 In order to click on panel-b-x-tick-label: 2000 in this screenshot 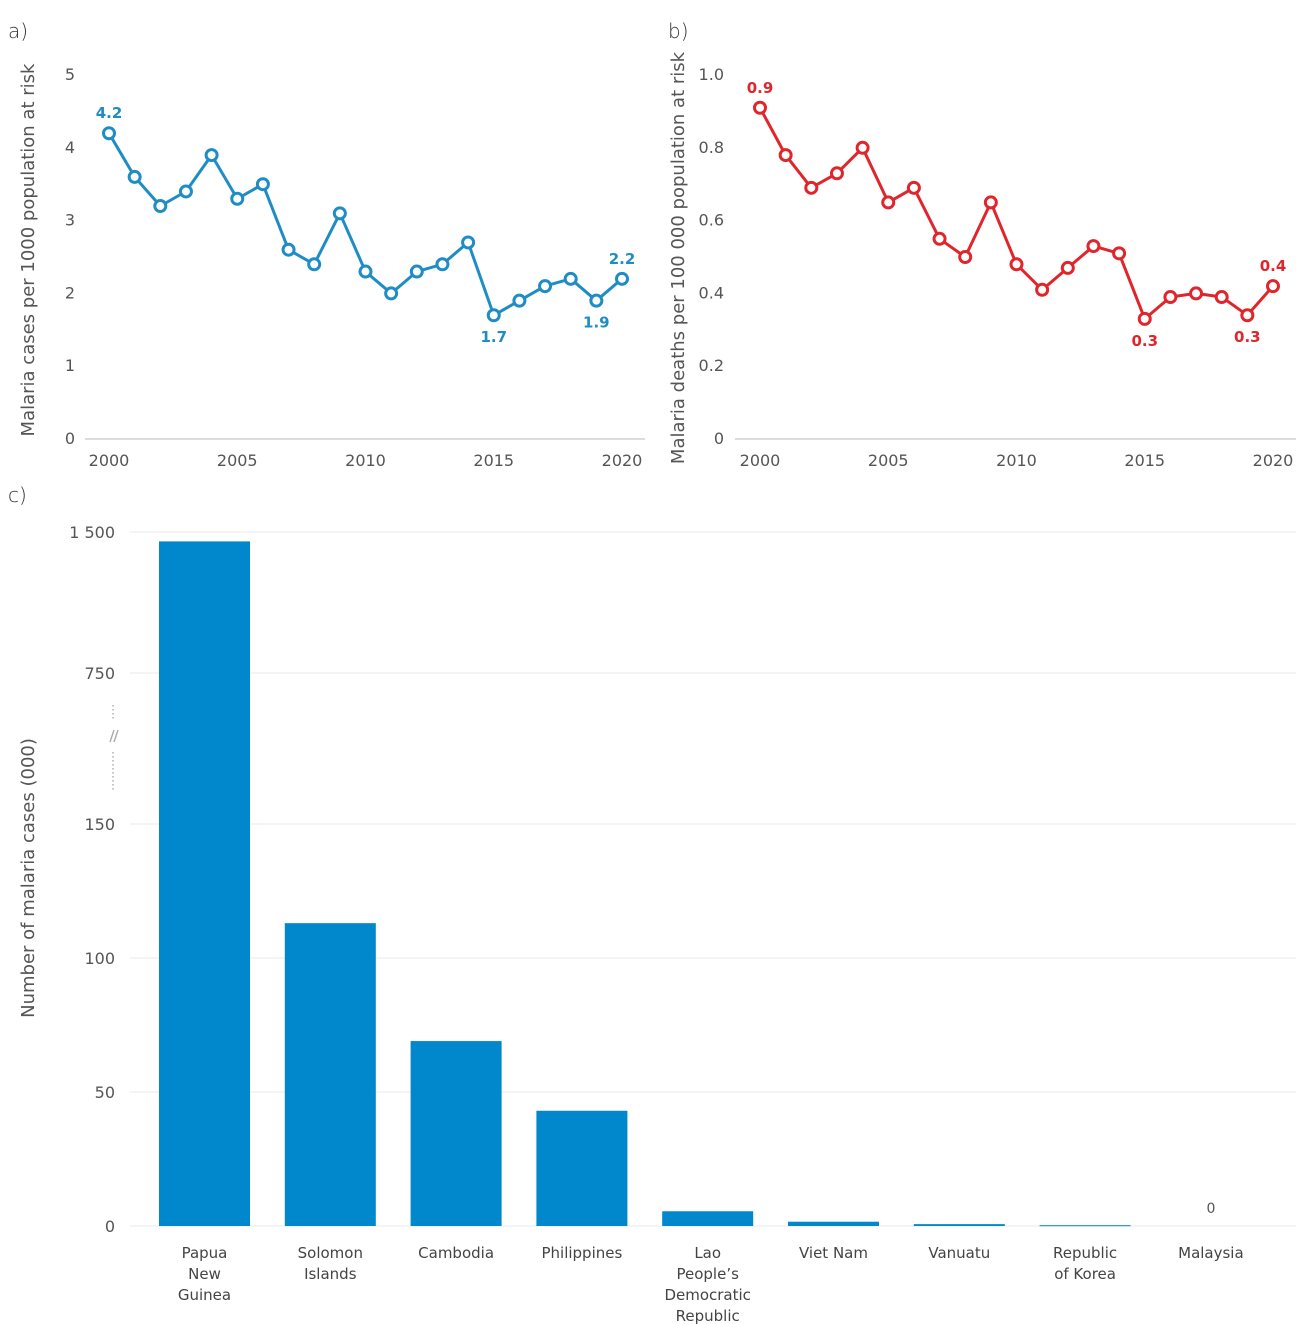, I will do `click(760, 460)`.